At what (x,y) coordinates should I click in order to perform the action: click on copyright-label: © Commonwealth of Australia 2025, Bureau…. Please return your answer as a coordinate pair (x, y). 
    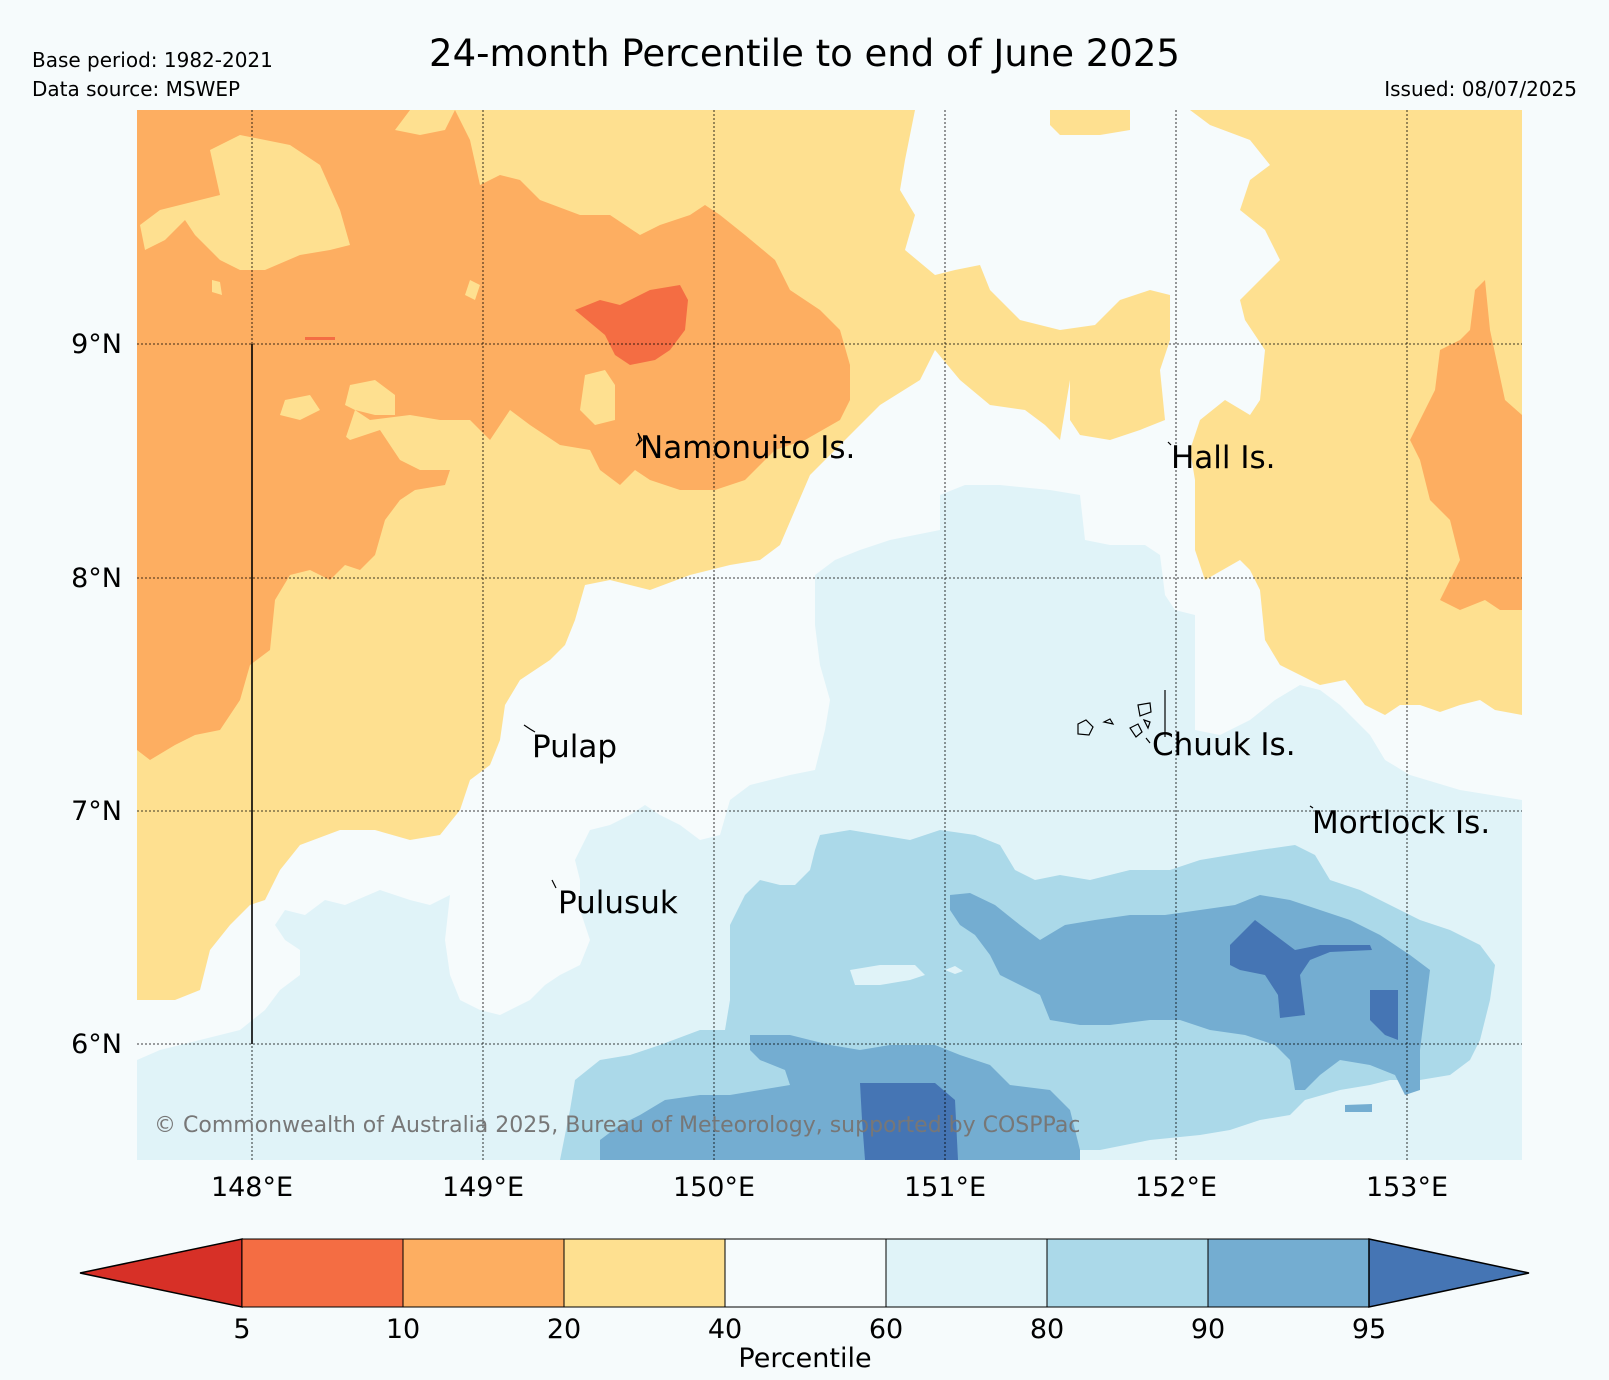
    Looking at the image, I should click on (617, 1125).